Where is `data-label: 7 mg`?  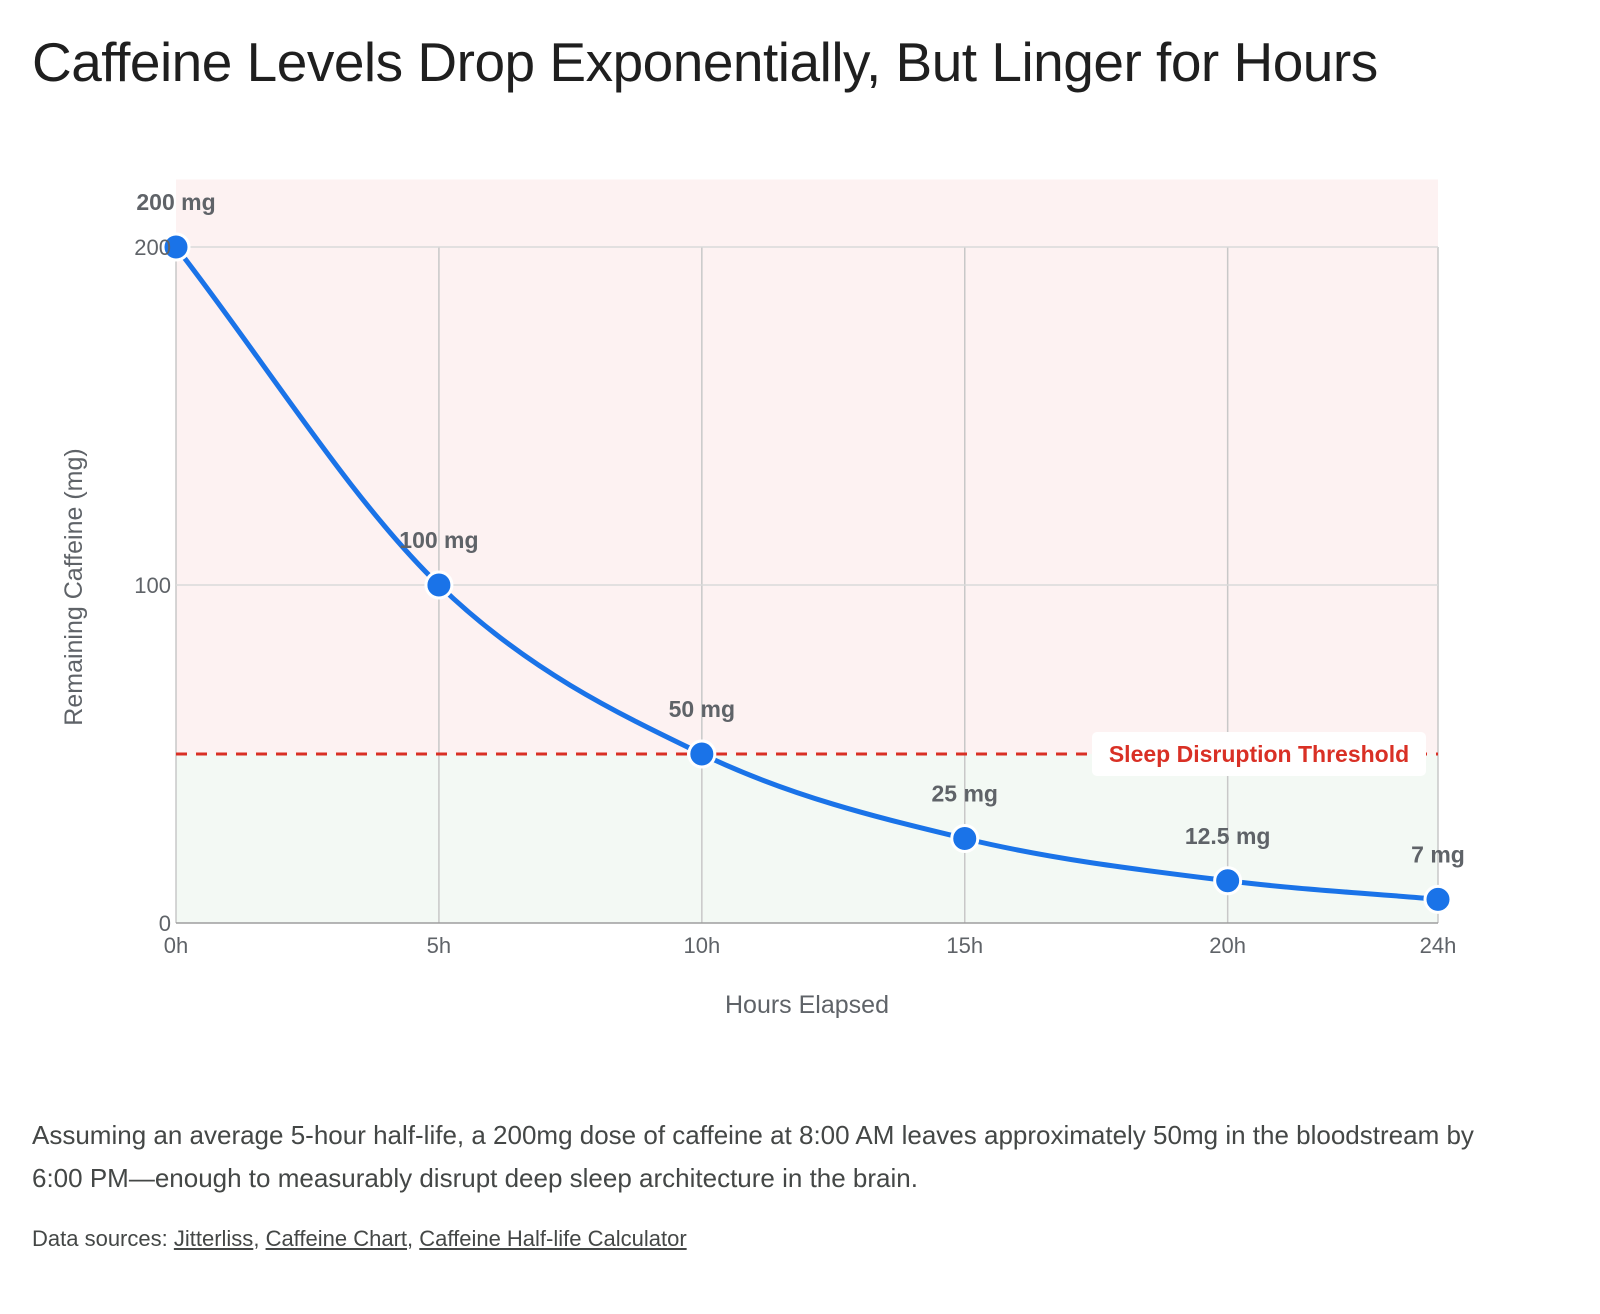 data-label: 7 mg is located at coordinates (1438, 854).